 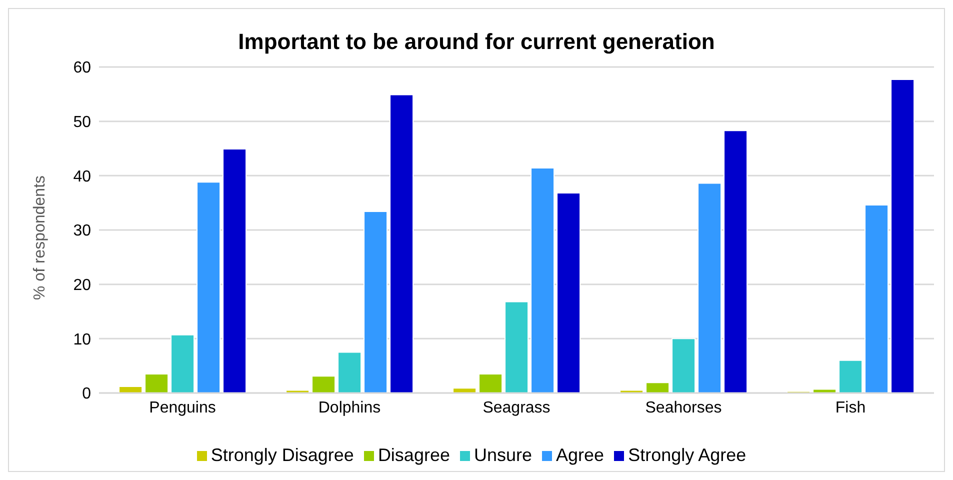 What do you see at coordinates (683, 407) in the screenshot?
I see `x-tick-label: Seahorses` at bounding box center [683, 407].